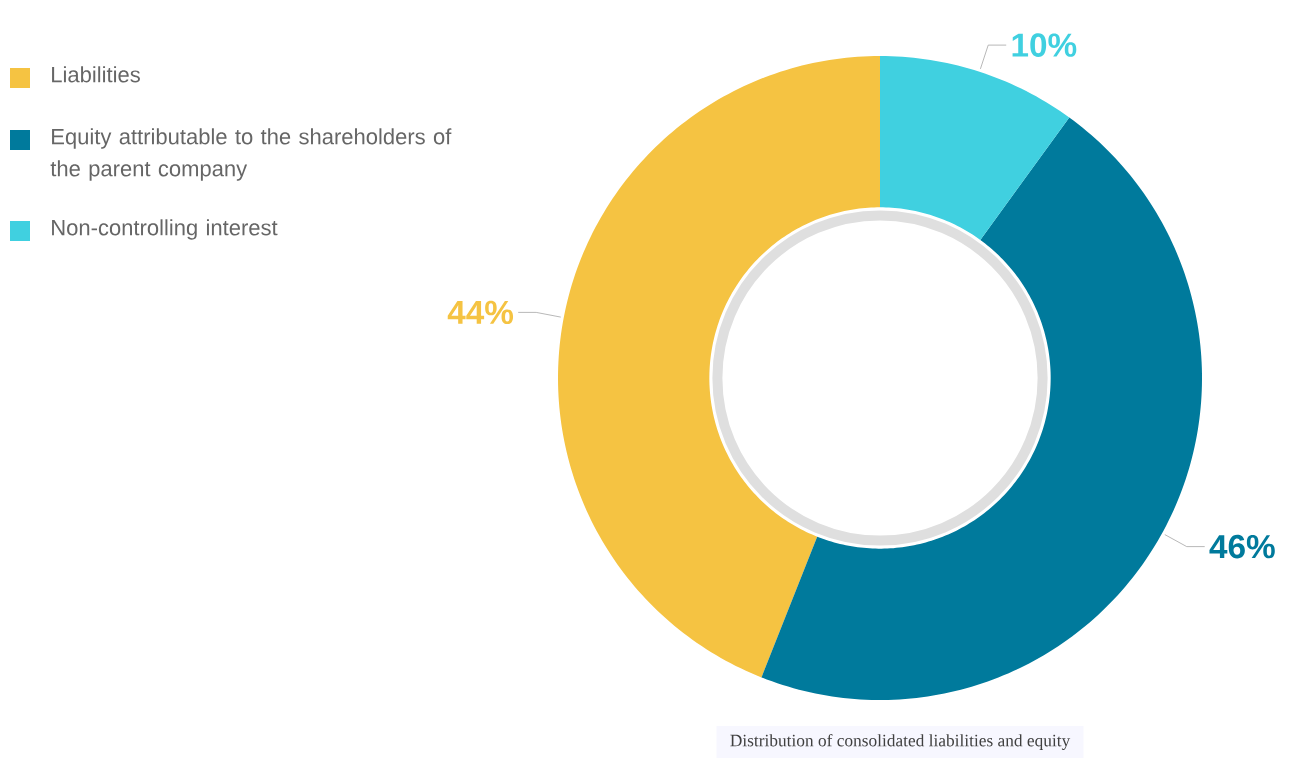  What do you see at coordinates (480, 312) in the screenshot?
I see `data-label: 44%` at bounding box center [480, 312].